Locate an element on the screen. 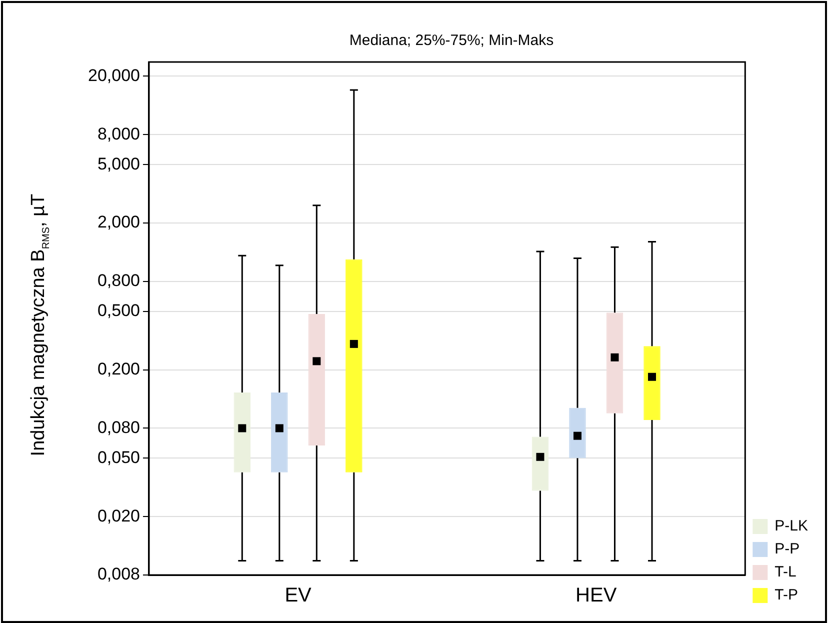 This screenshot has height=623, width=828. legend-label: T-L is located at coordinates (785, 572).